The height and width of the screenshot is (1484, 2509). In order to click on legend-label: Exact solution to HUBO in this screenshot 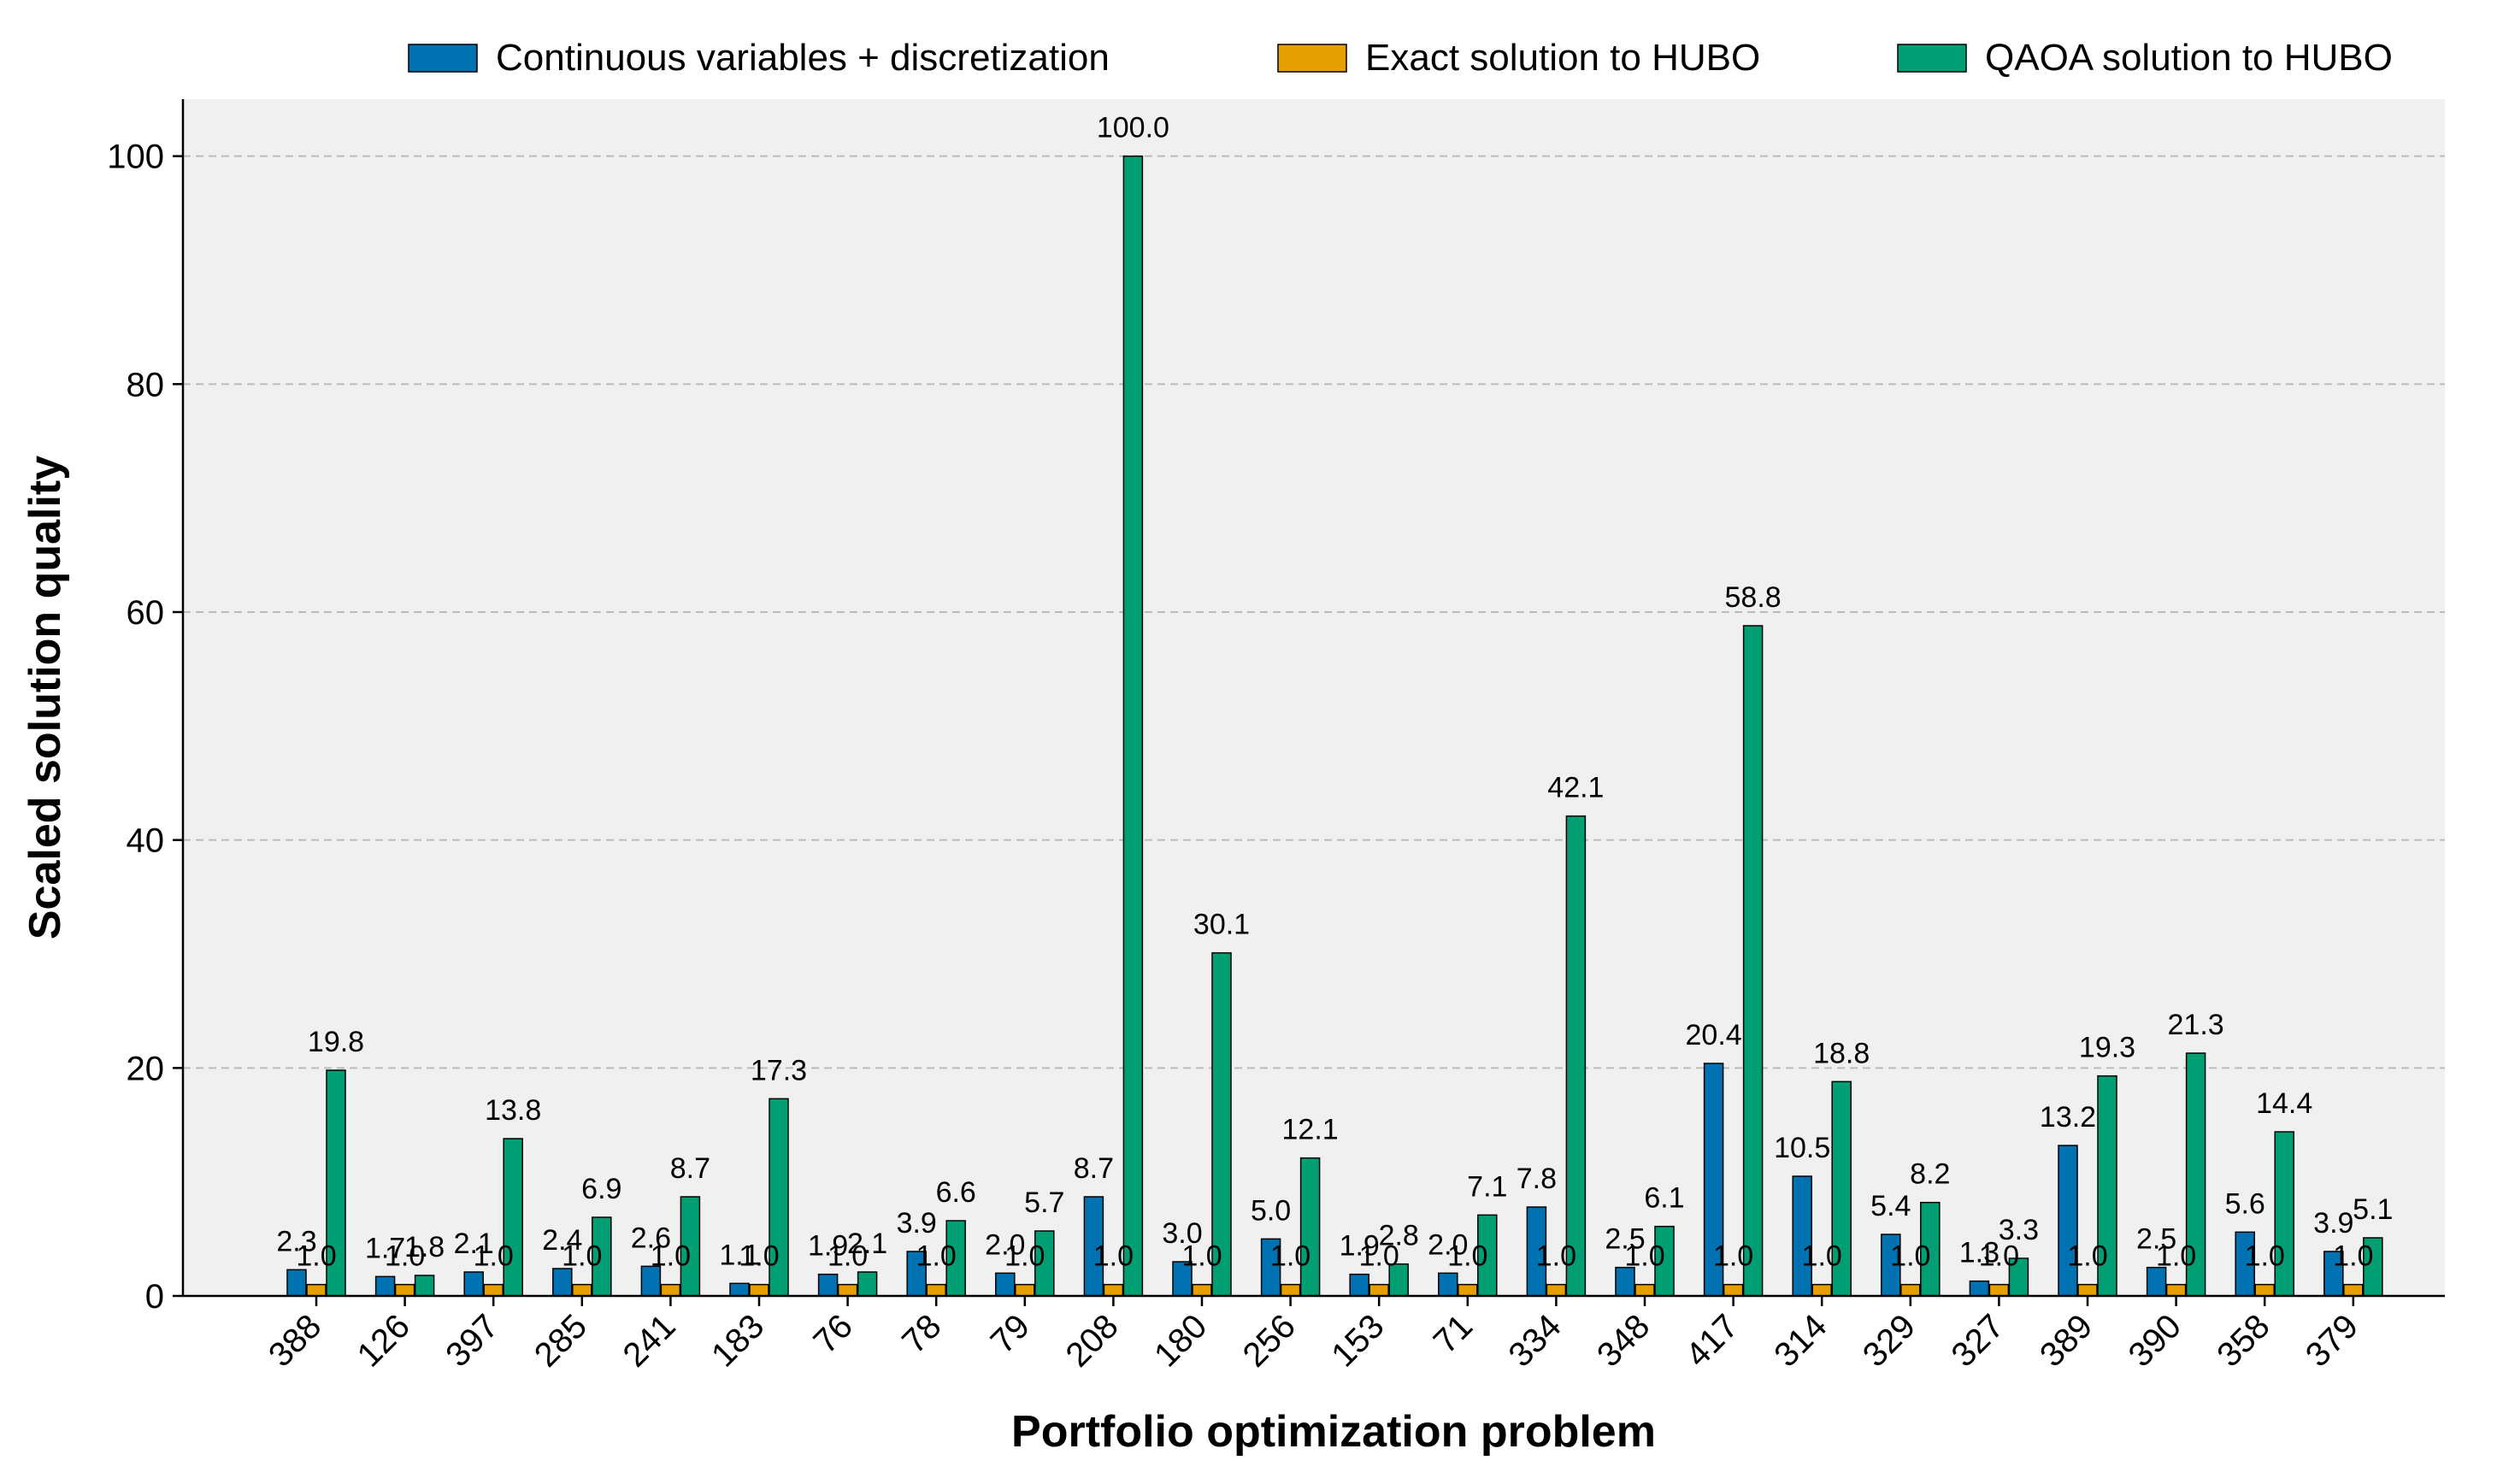, I will do `click(1563, 58)`.